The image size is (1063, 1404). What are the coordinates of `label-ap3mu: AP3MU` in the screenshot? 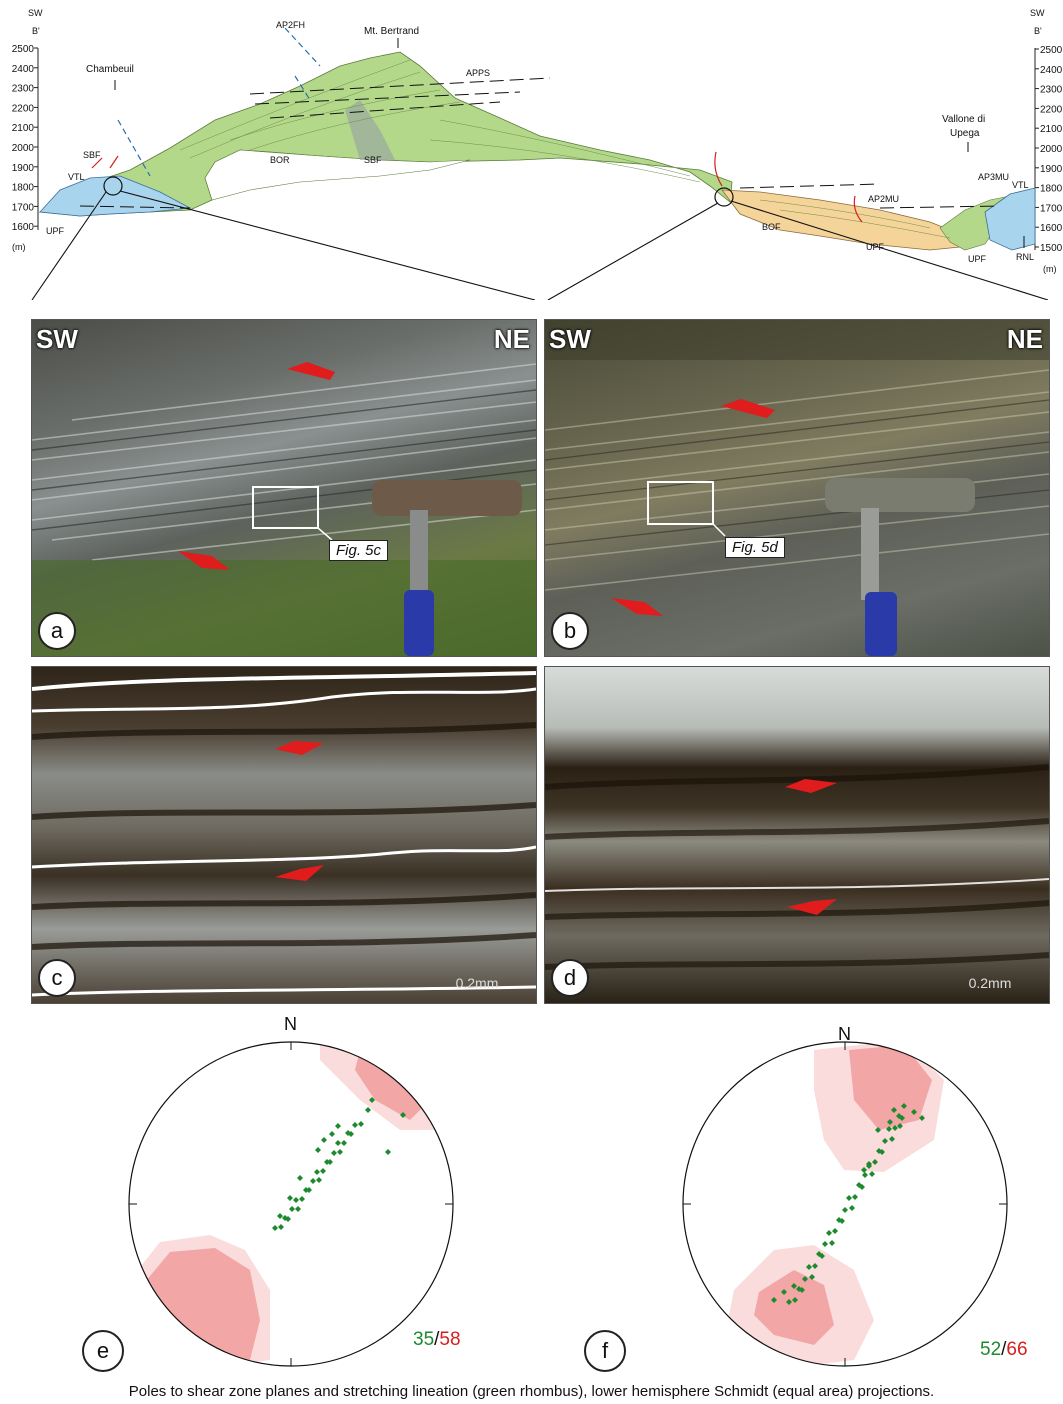 It's located at (993, 177).